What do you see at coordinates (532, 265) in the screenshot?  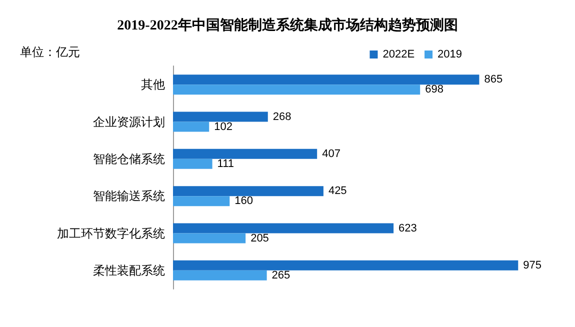 I see `data-label: 975` at bounding box center [532, 265].